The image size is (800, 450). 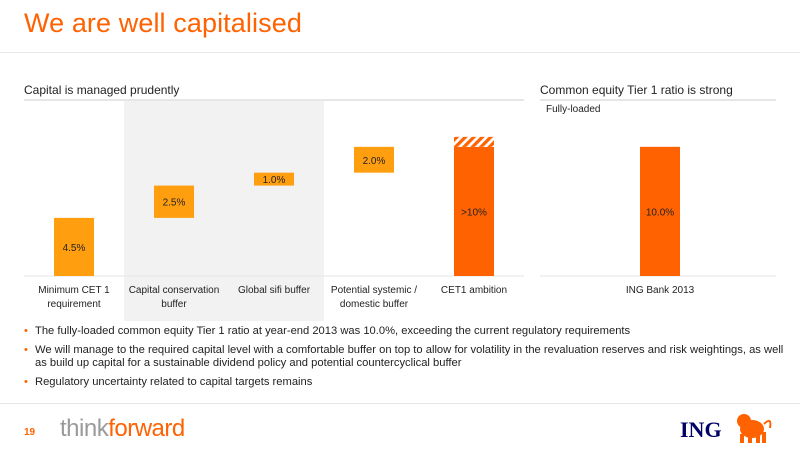 I want to click on data-label: 4.5%, so click(x=74, y=248).